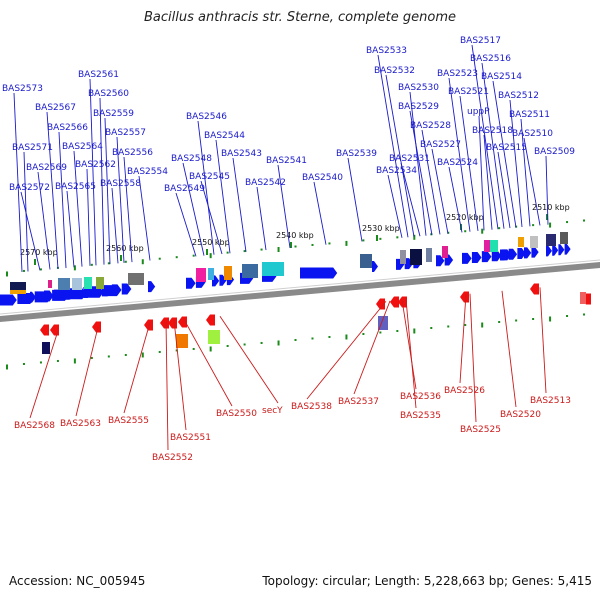 The image size is (600, 600). Describe the element at coordinates (211, 242) in the screenshot. I see `scale-label: 2550 kbp` at that location.